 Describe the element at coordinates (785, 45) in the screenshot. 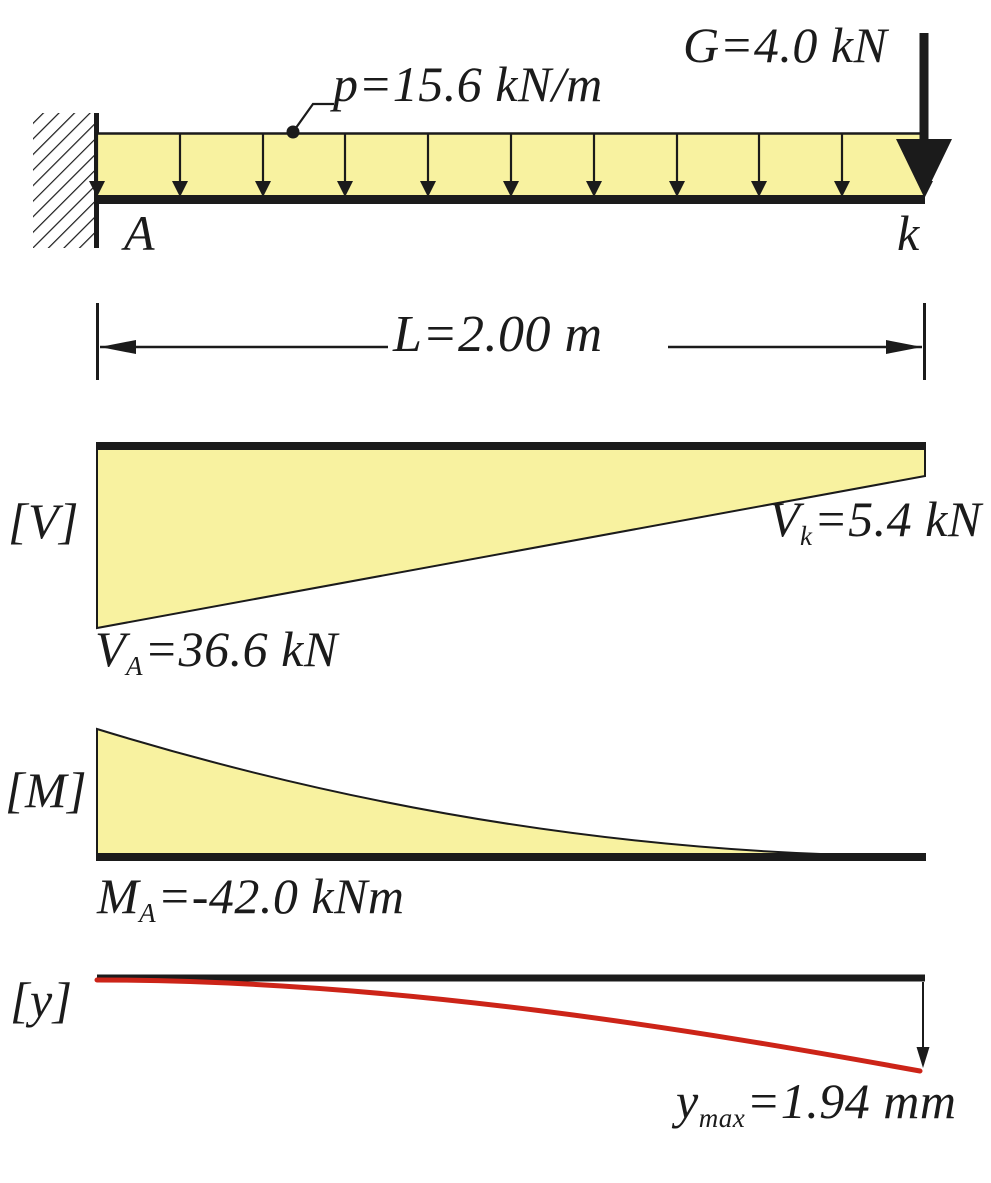

I see `point-load-label: G=4.0 kN` at that location.